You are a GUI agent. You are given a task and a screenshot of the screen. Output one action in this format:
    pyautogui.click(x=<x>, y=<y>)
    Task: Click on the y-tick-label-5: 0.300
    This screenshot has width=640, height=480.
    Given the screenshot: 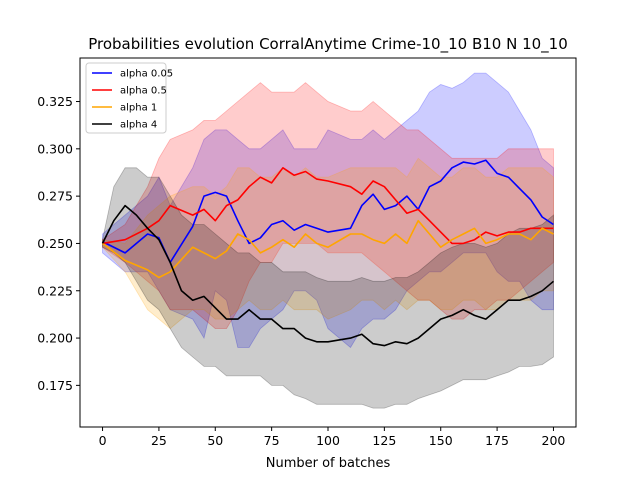 What is the action you would take?
    pyautogui.click(x=55, y=148)
    